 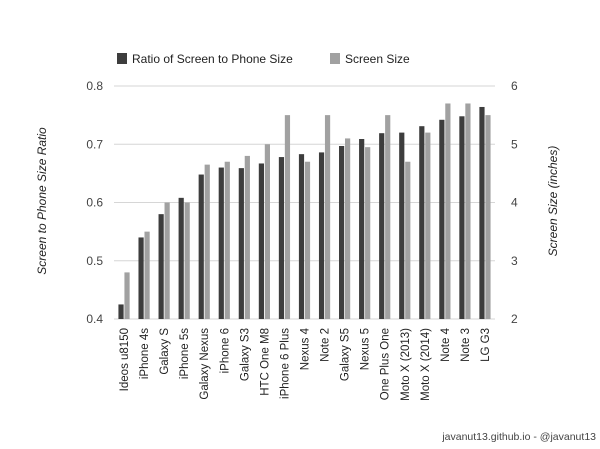 I want to click on category-label: Nexus 4, so click(x=306, y=348).